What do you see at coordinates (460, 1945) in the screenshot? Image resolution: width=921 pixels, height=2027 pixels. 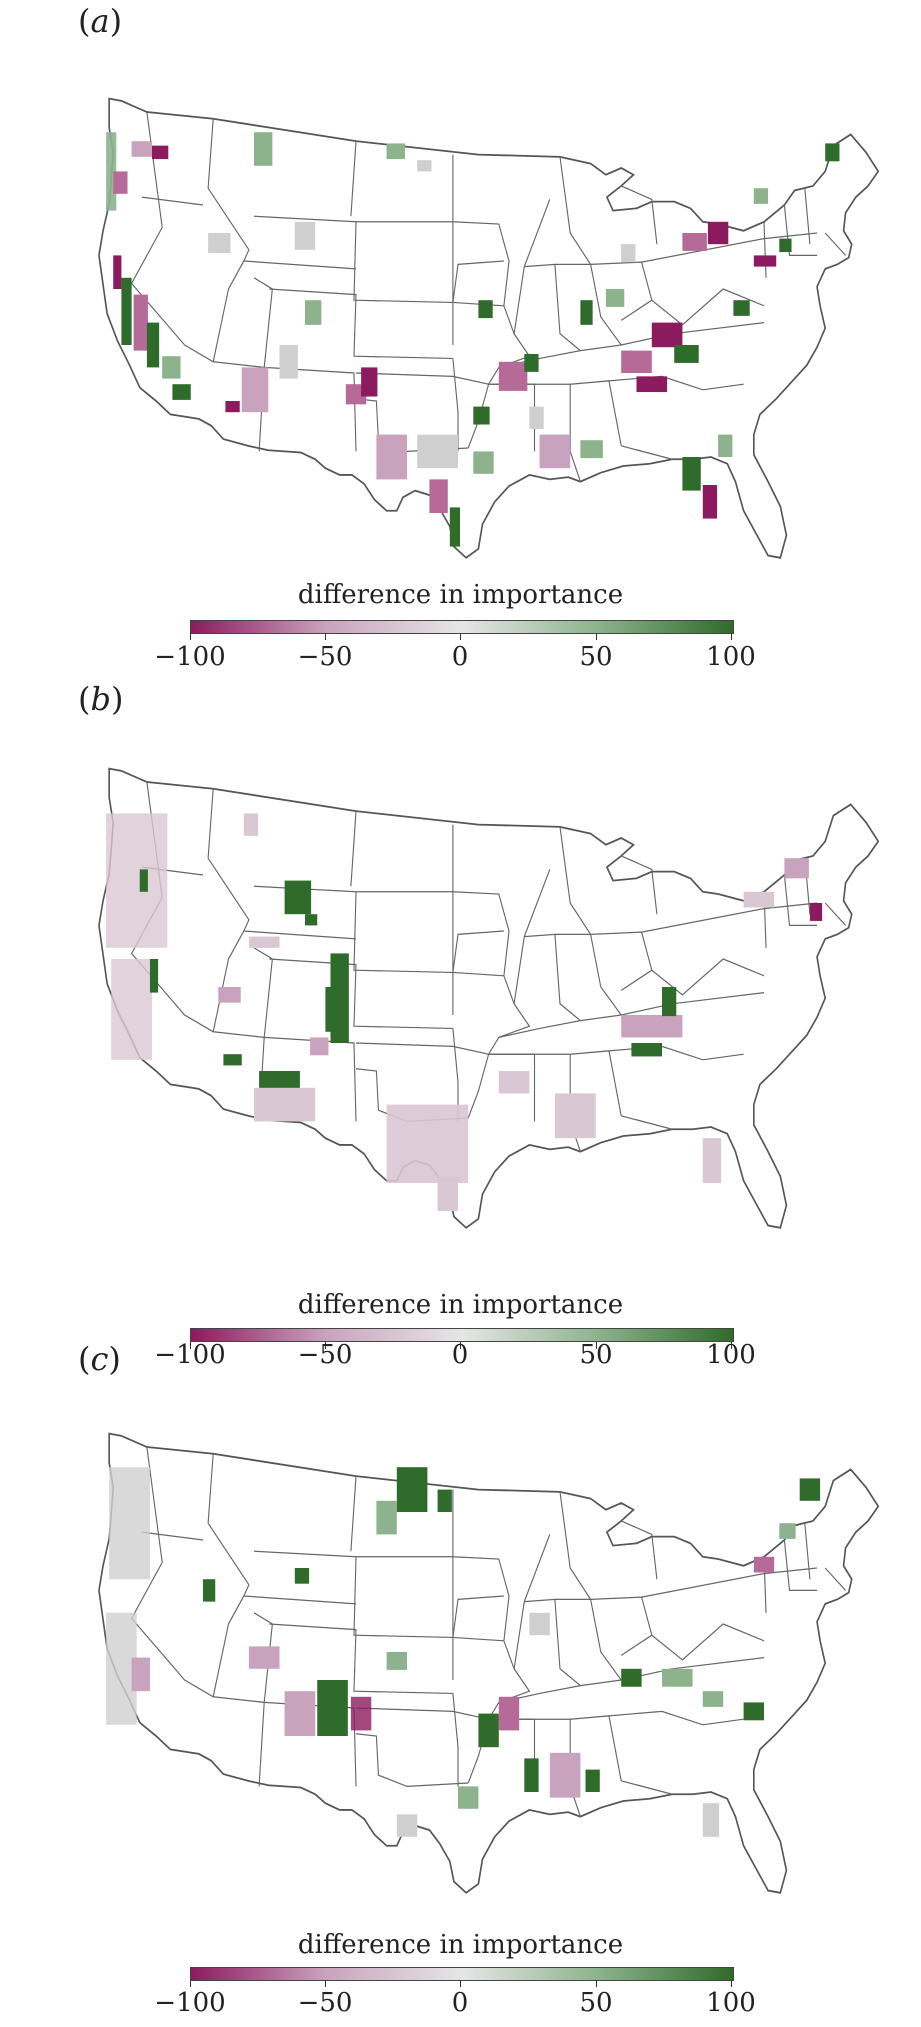 I see `colorbar-title-c: difference in importance` at bounding box center [460, 1945].